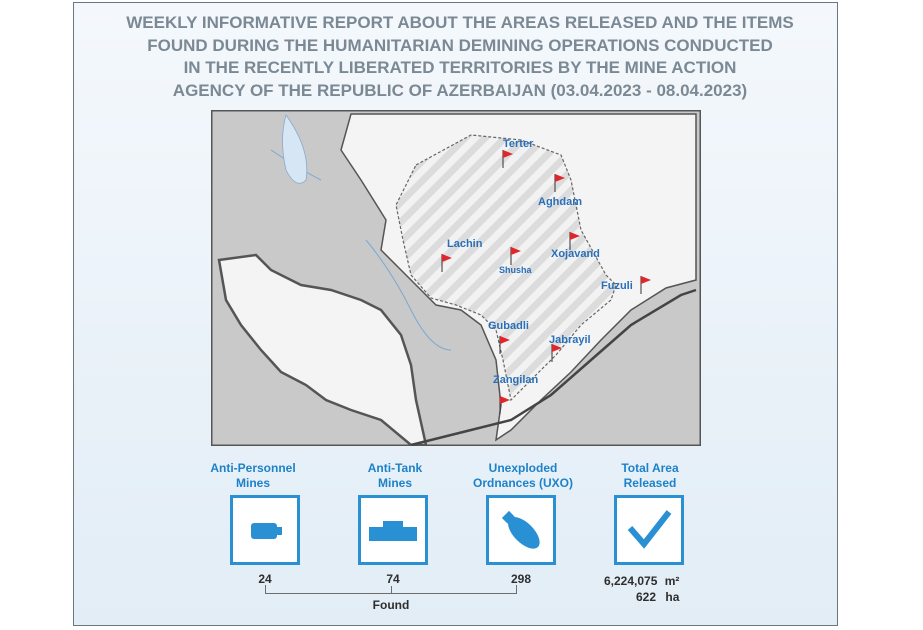 The height and width of the screenshot is (630, 923). Describe the element at coordinates (465, 244) in the screenshot. I see `city-label-lachin: Lachin` at that location.